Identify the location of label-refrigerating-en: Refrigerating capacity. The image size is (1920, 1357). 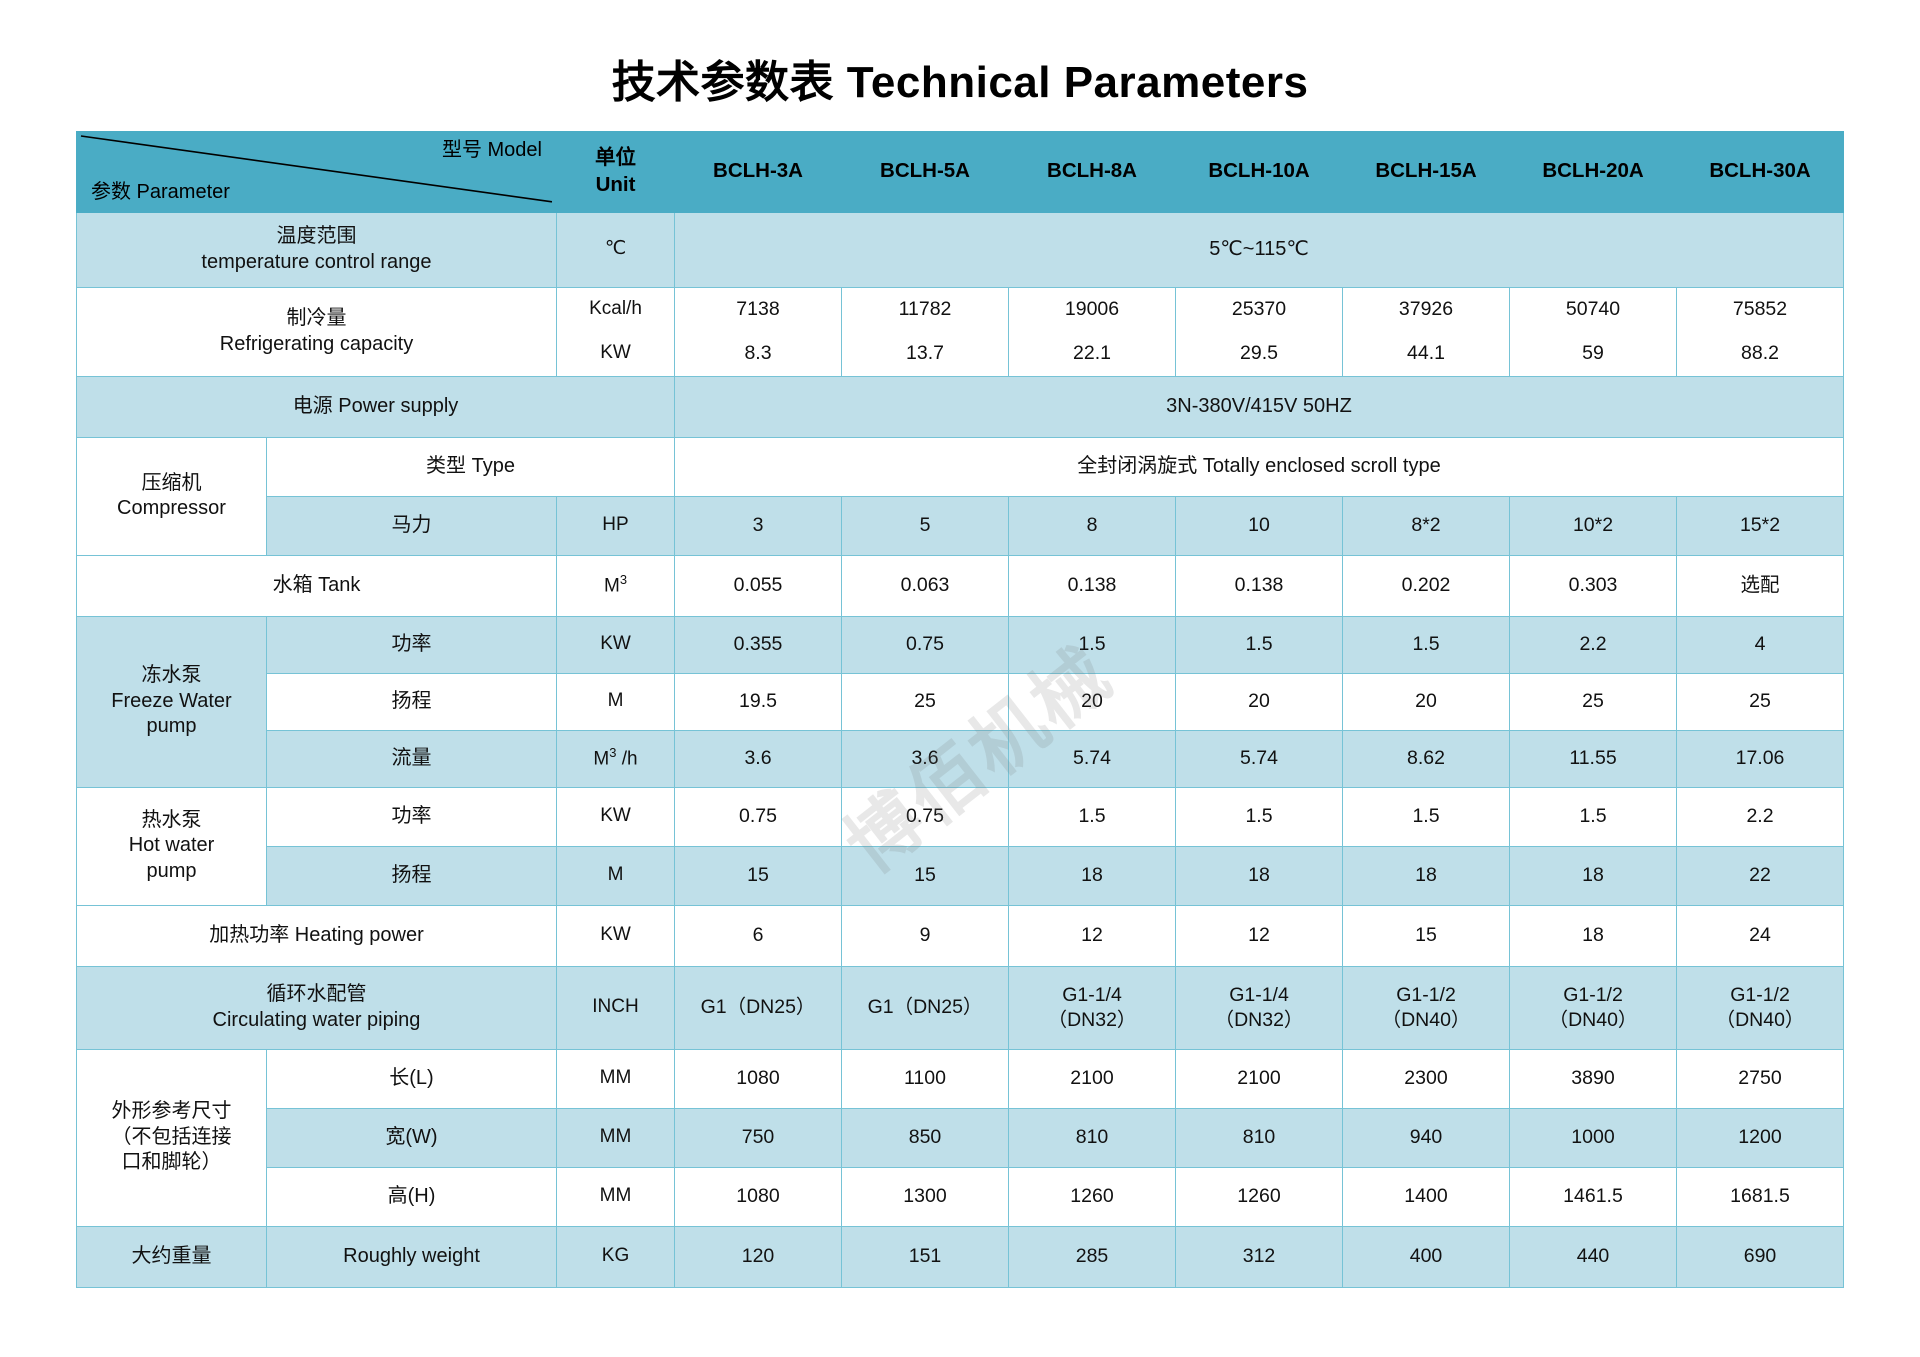
(316, 343).